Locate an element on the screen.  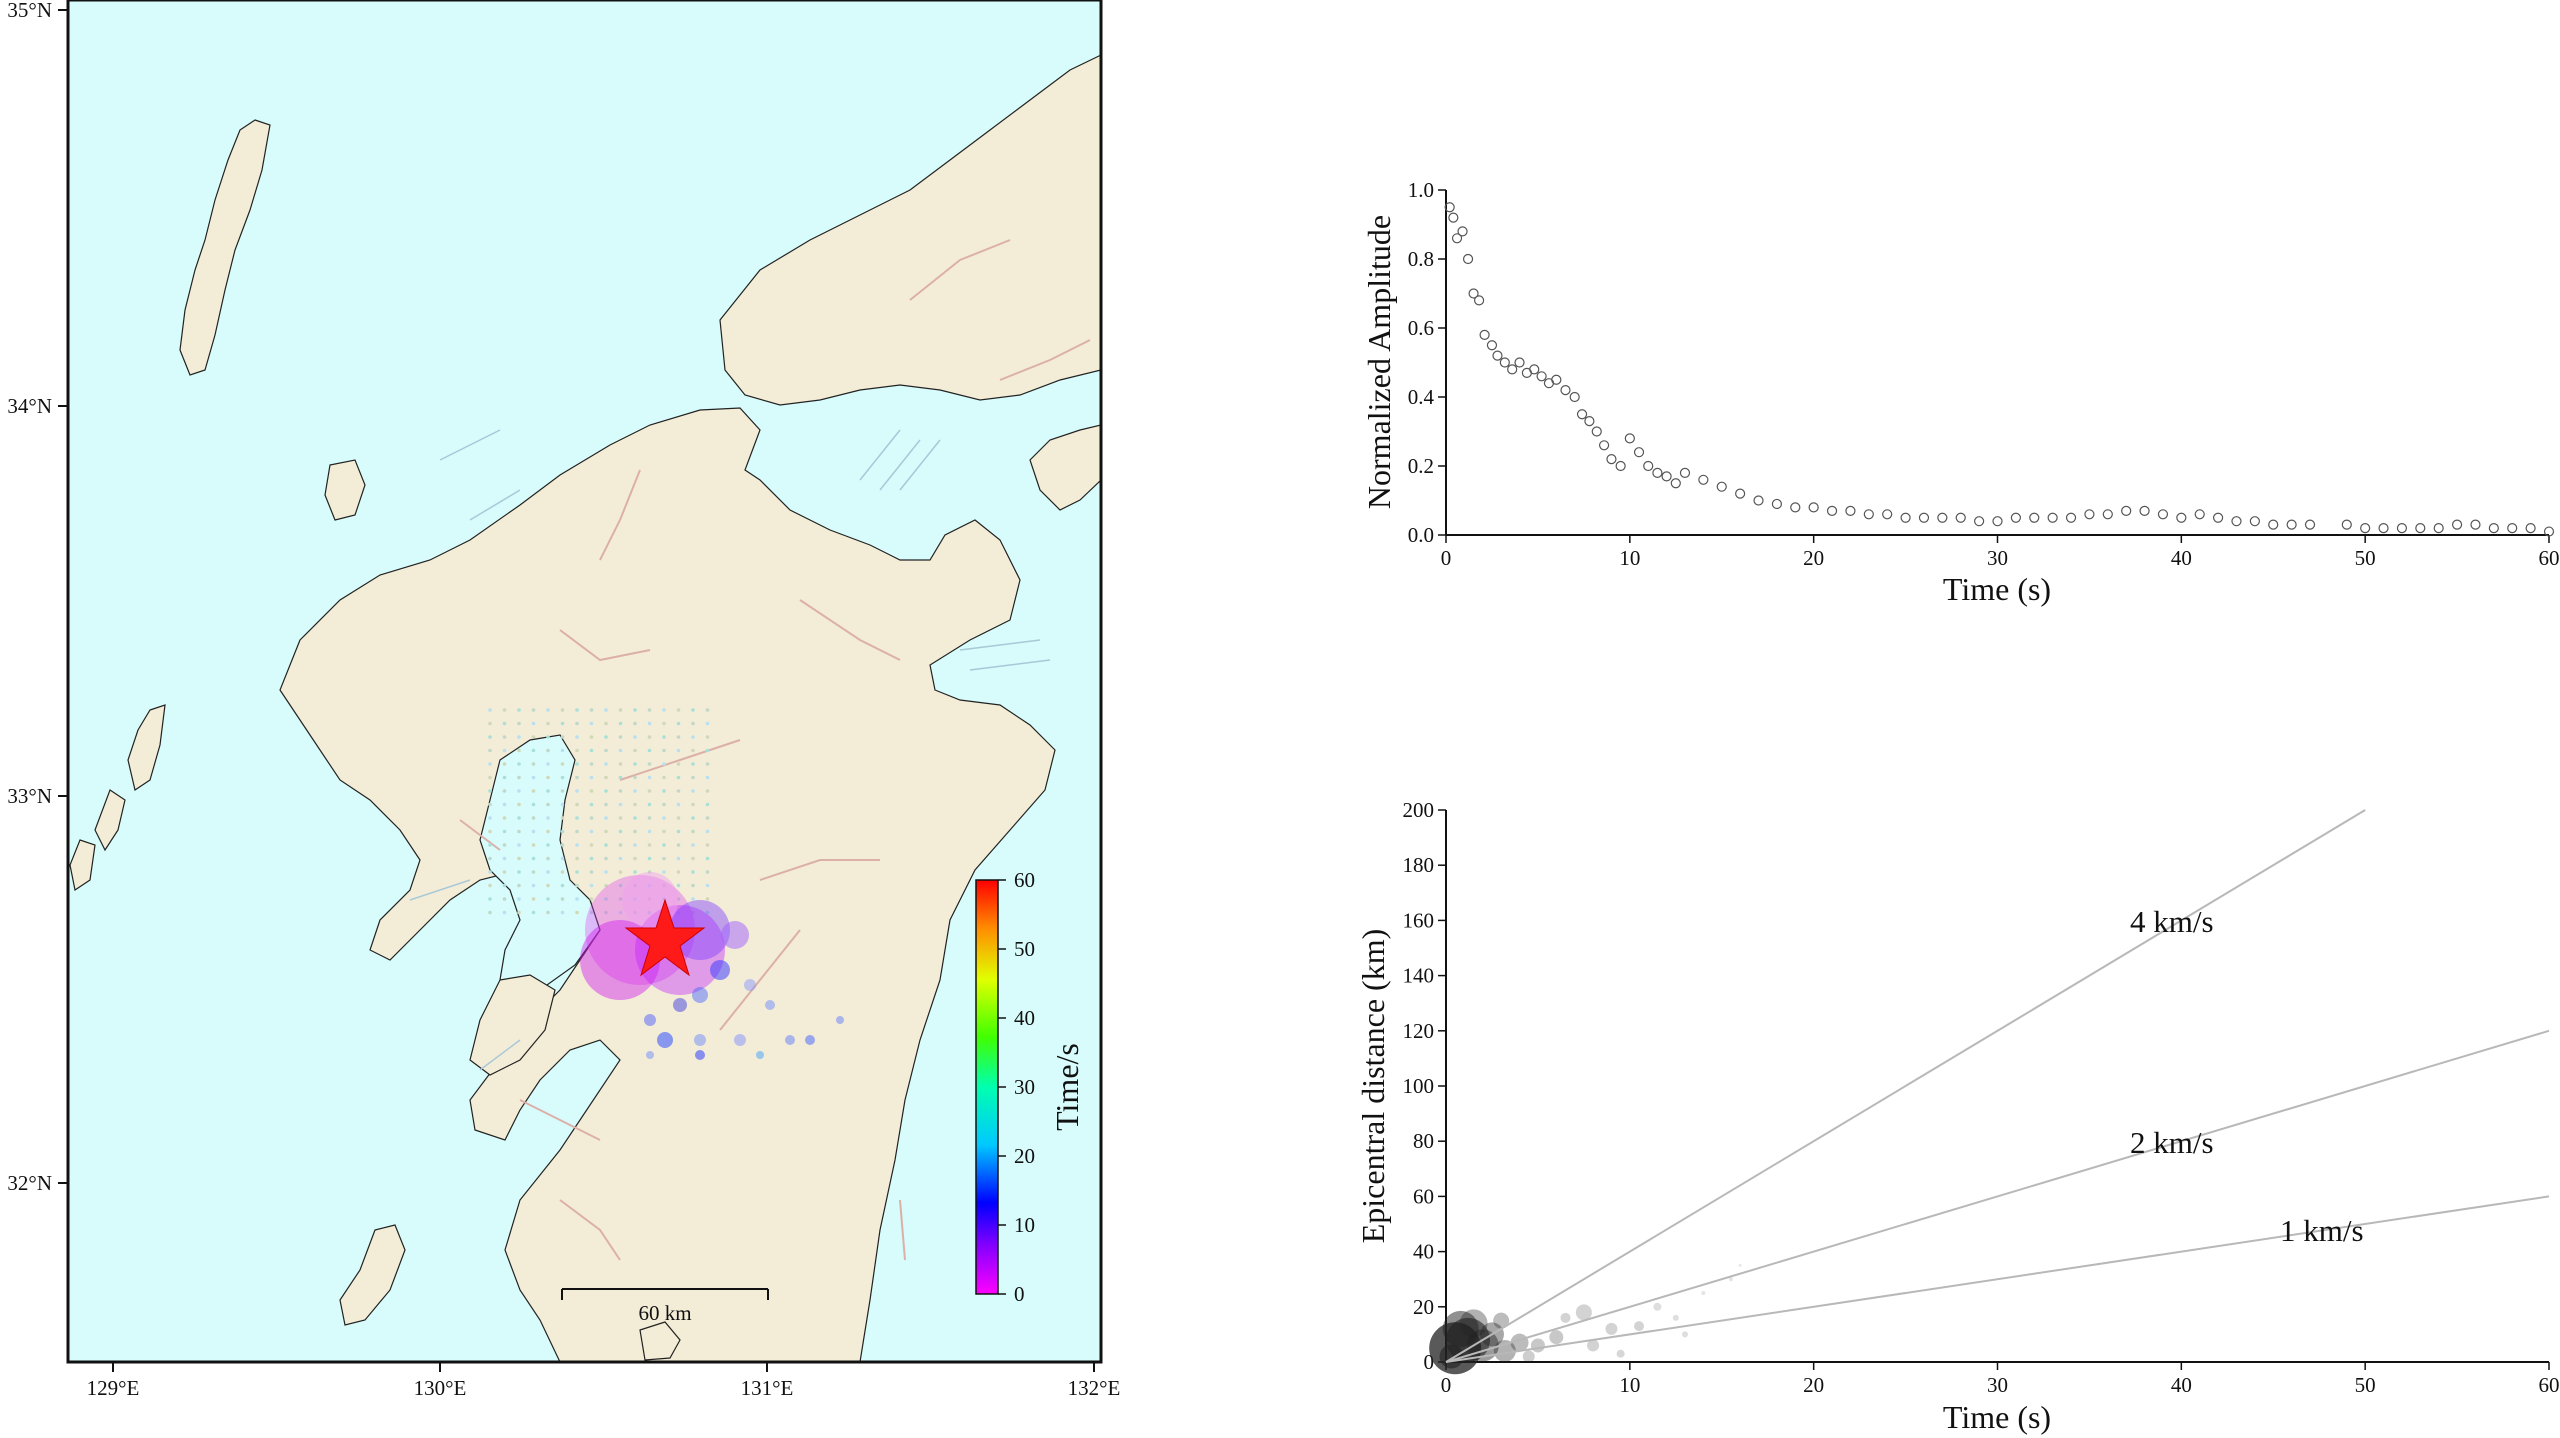
dist-x-tick-label: 10 is located at coordinates (1629, 1385).